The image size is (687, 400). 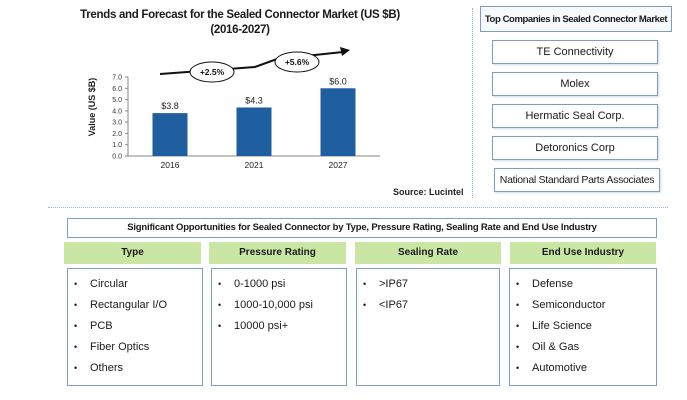 What do you see at coordinates (575, 52) in the screenshot?
I see `company-item: TE Connectivity` at bounding box center [575, 52].